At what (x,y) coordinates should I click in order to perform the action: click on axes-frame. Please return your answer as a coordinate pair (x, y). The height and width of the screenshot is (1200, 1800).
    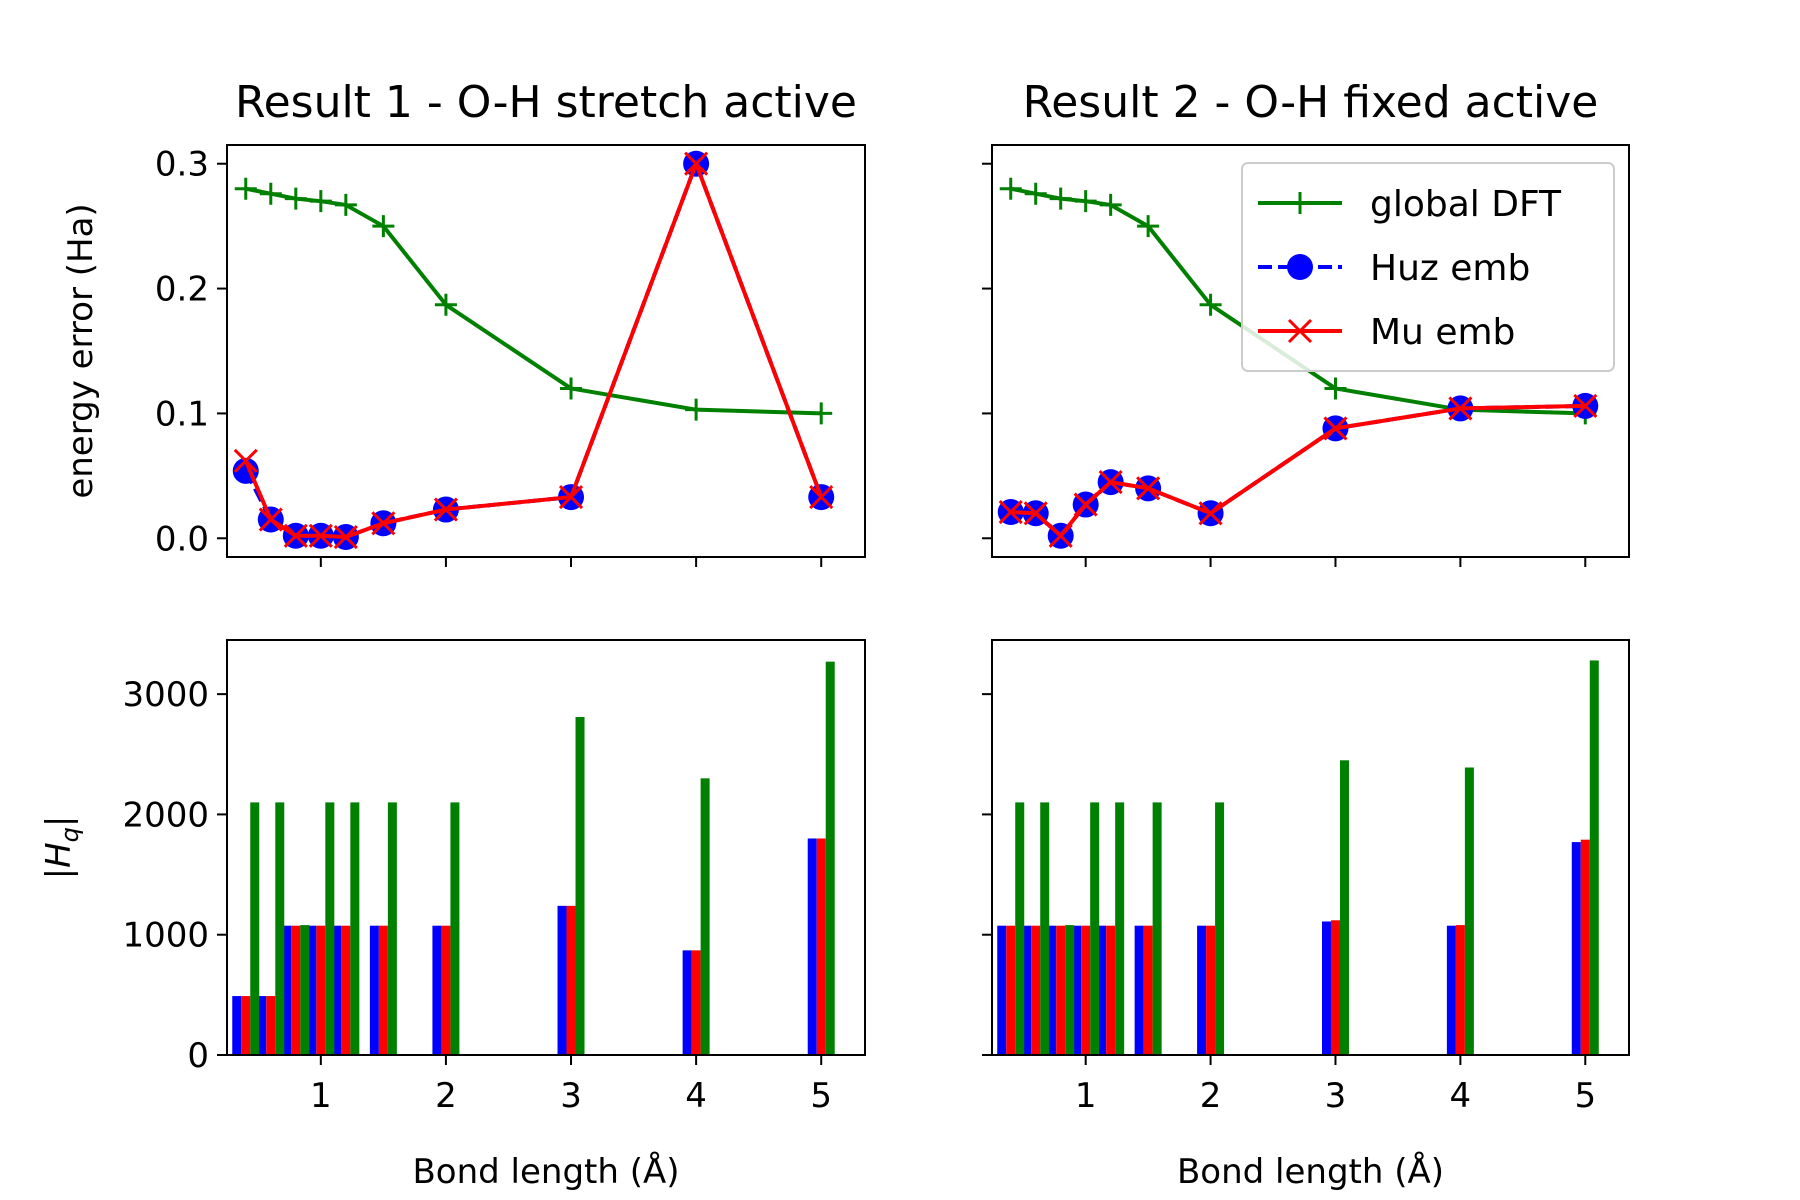
    Looking at the image, I should click on (546, 847).